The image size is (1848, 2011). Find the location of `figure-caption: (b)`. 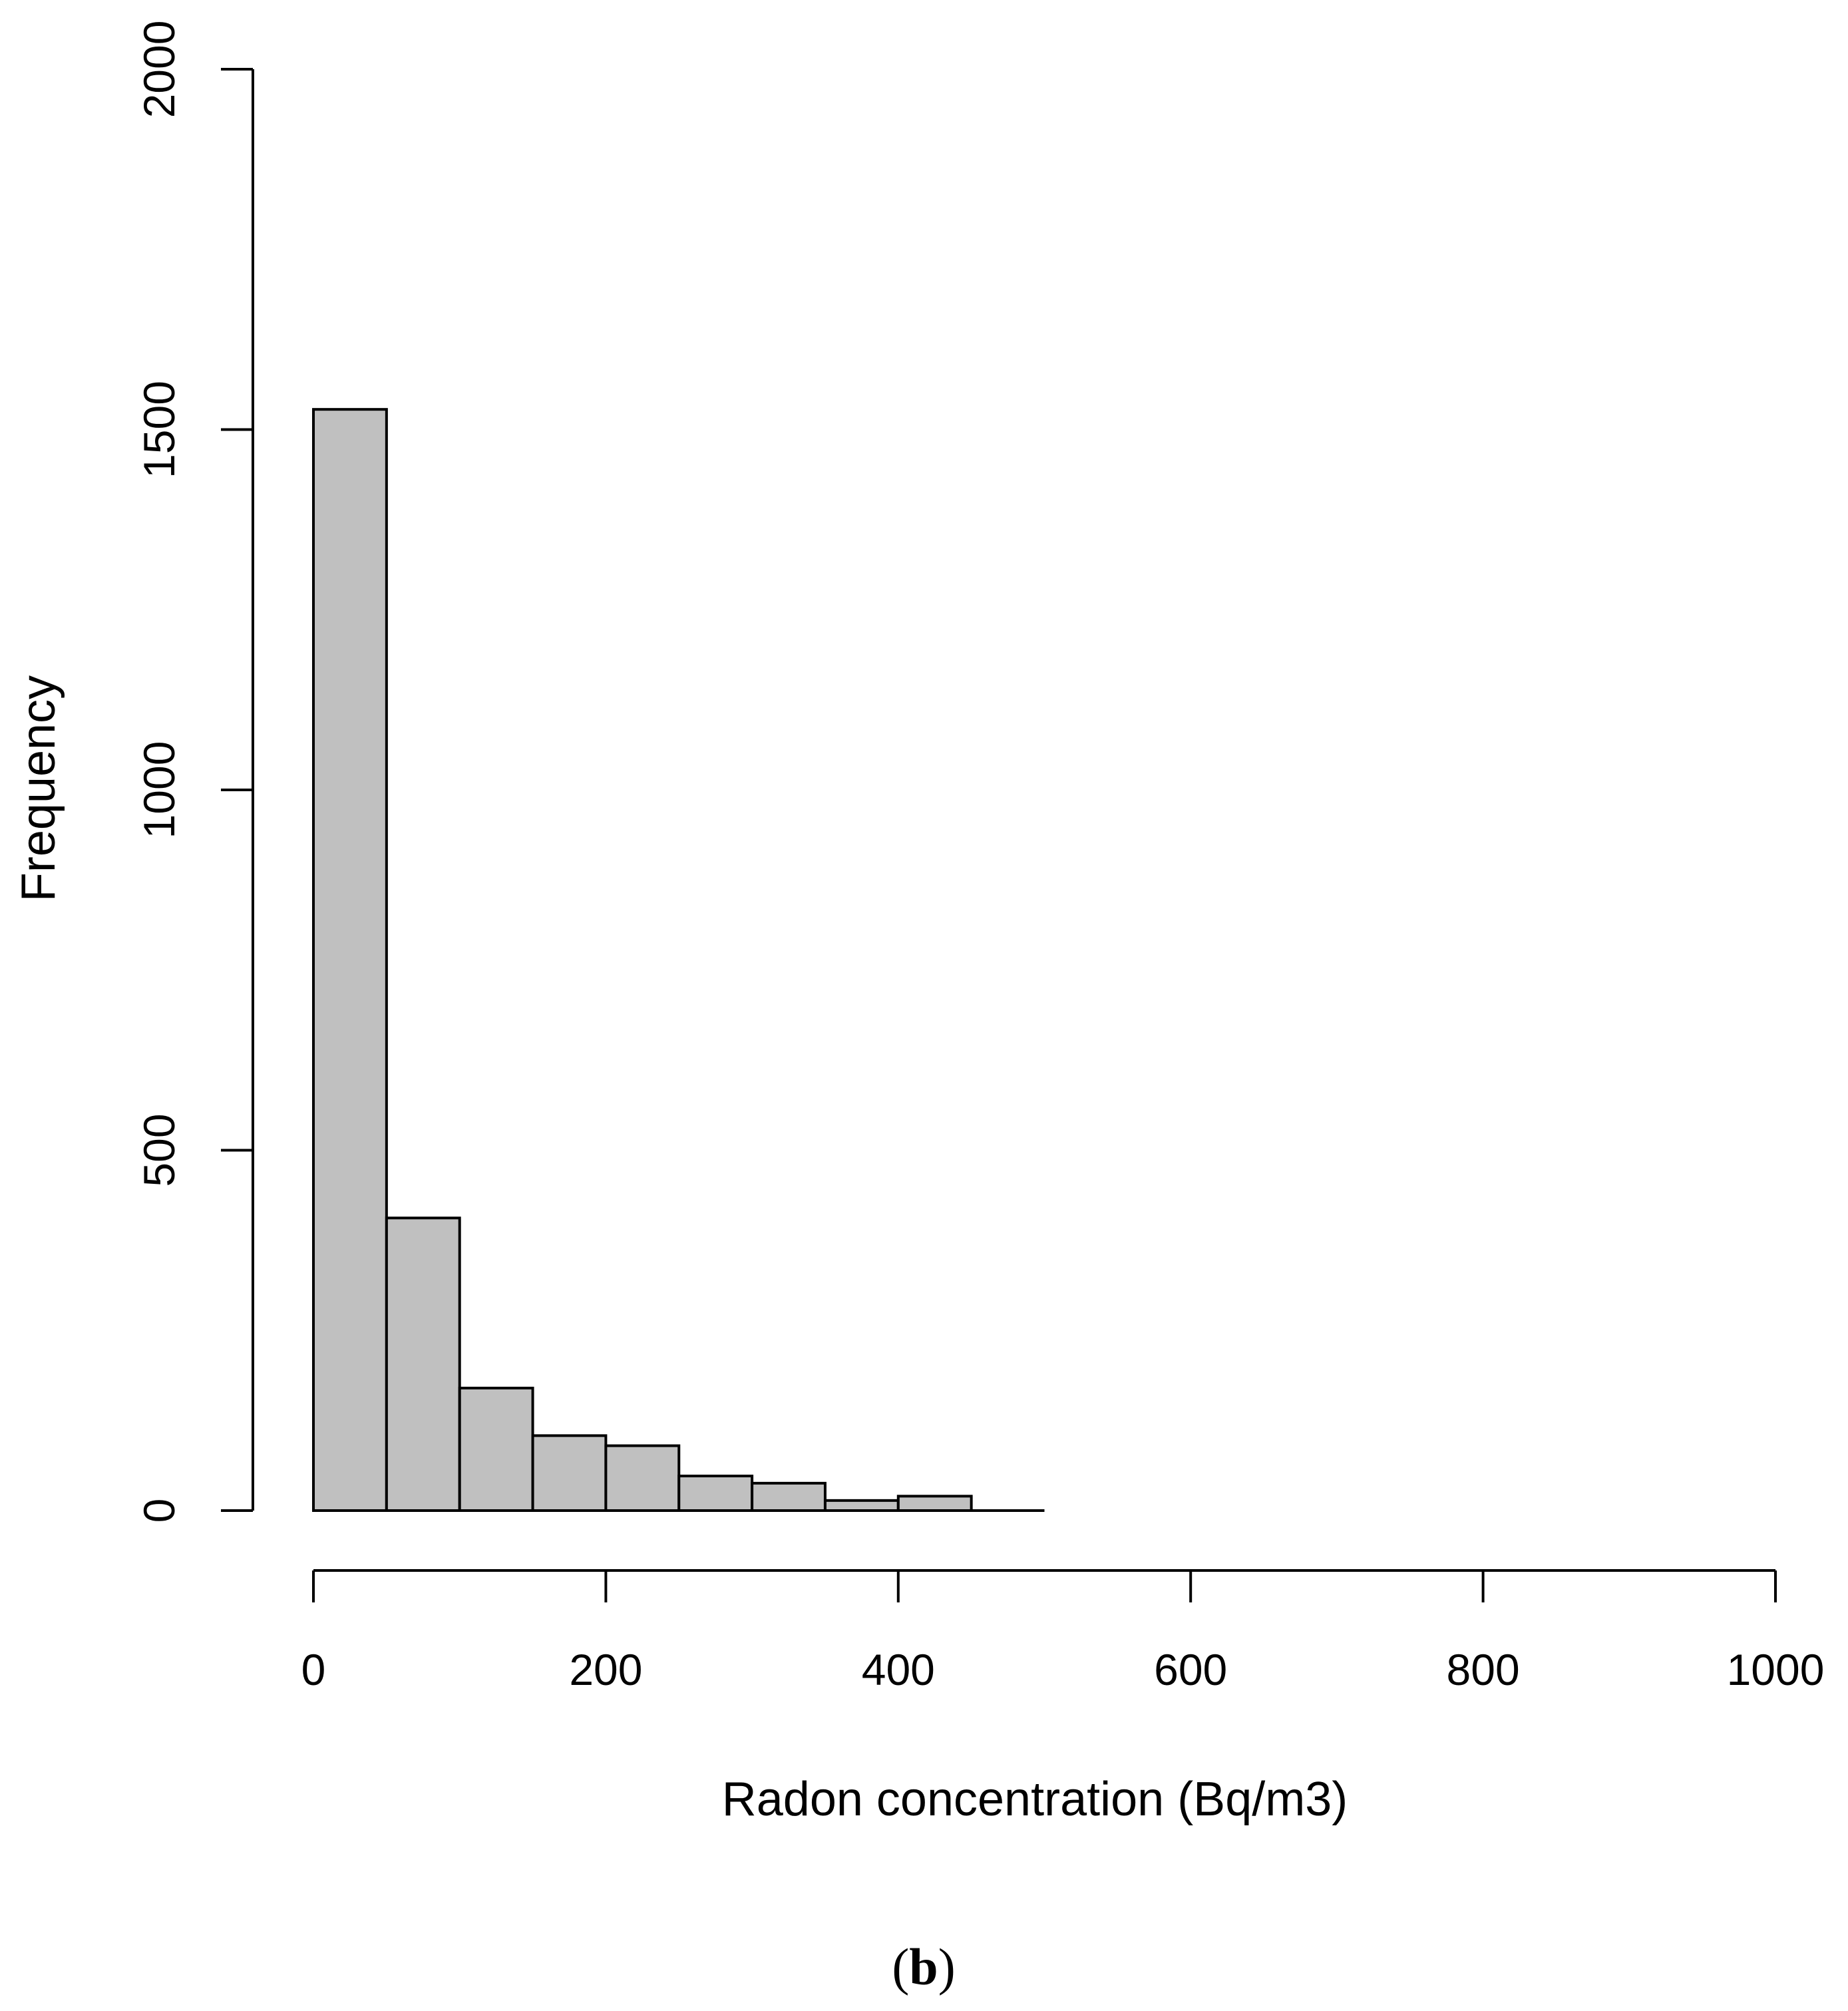

figure-caption: (b) is located at coordinates (923, 1967).